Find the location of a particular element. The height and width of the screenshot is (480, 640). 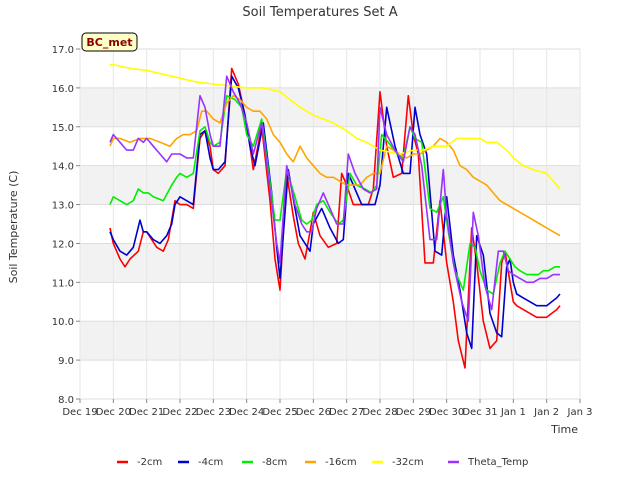

y-axis-ticks: 8.0 9.0 10.0 11.0 12.0 13.0 14.0 15.0 16.0 17.0 is located at coordinates (66, 225).